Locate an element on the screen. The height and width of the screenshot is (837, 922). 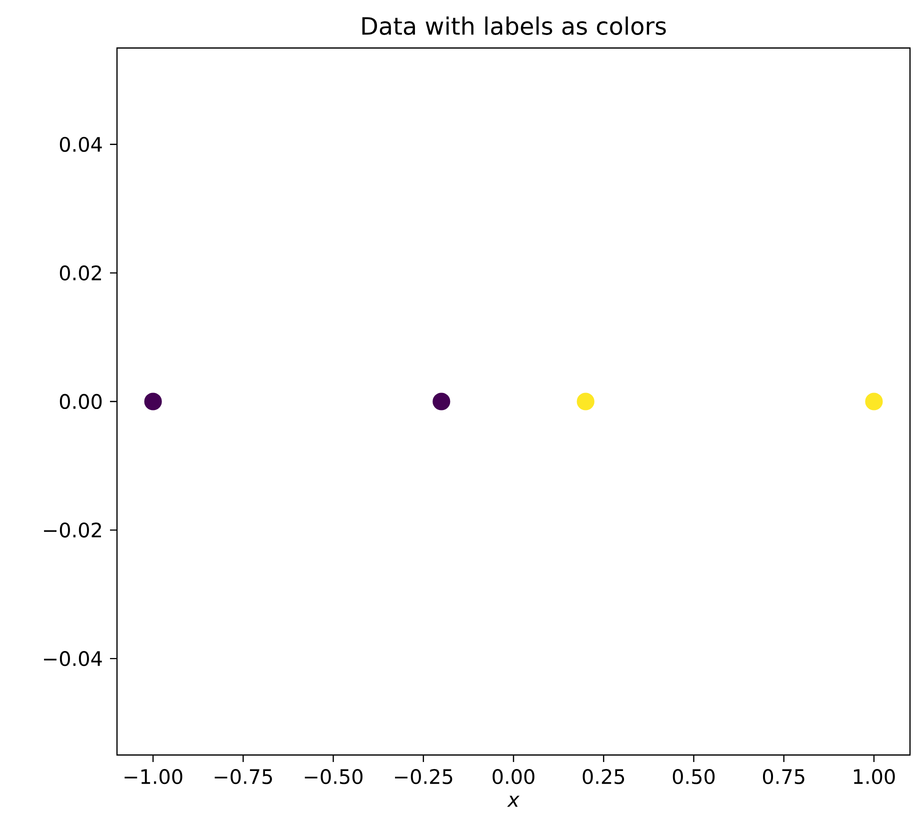
x-tick-label: −1.00 is located at coordinates (153, 776).